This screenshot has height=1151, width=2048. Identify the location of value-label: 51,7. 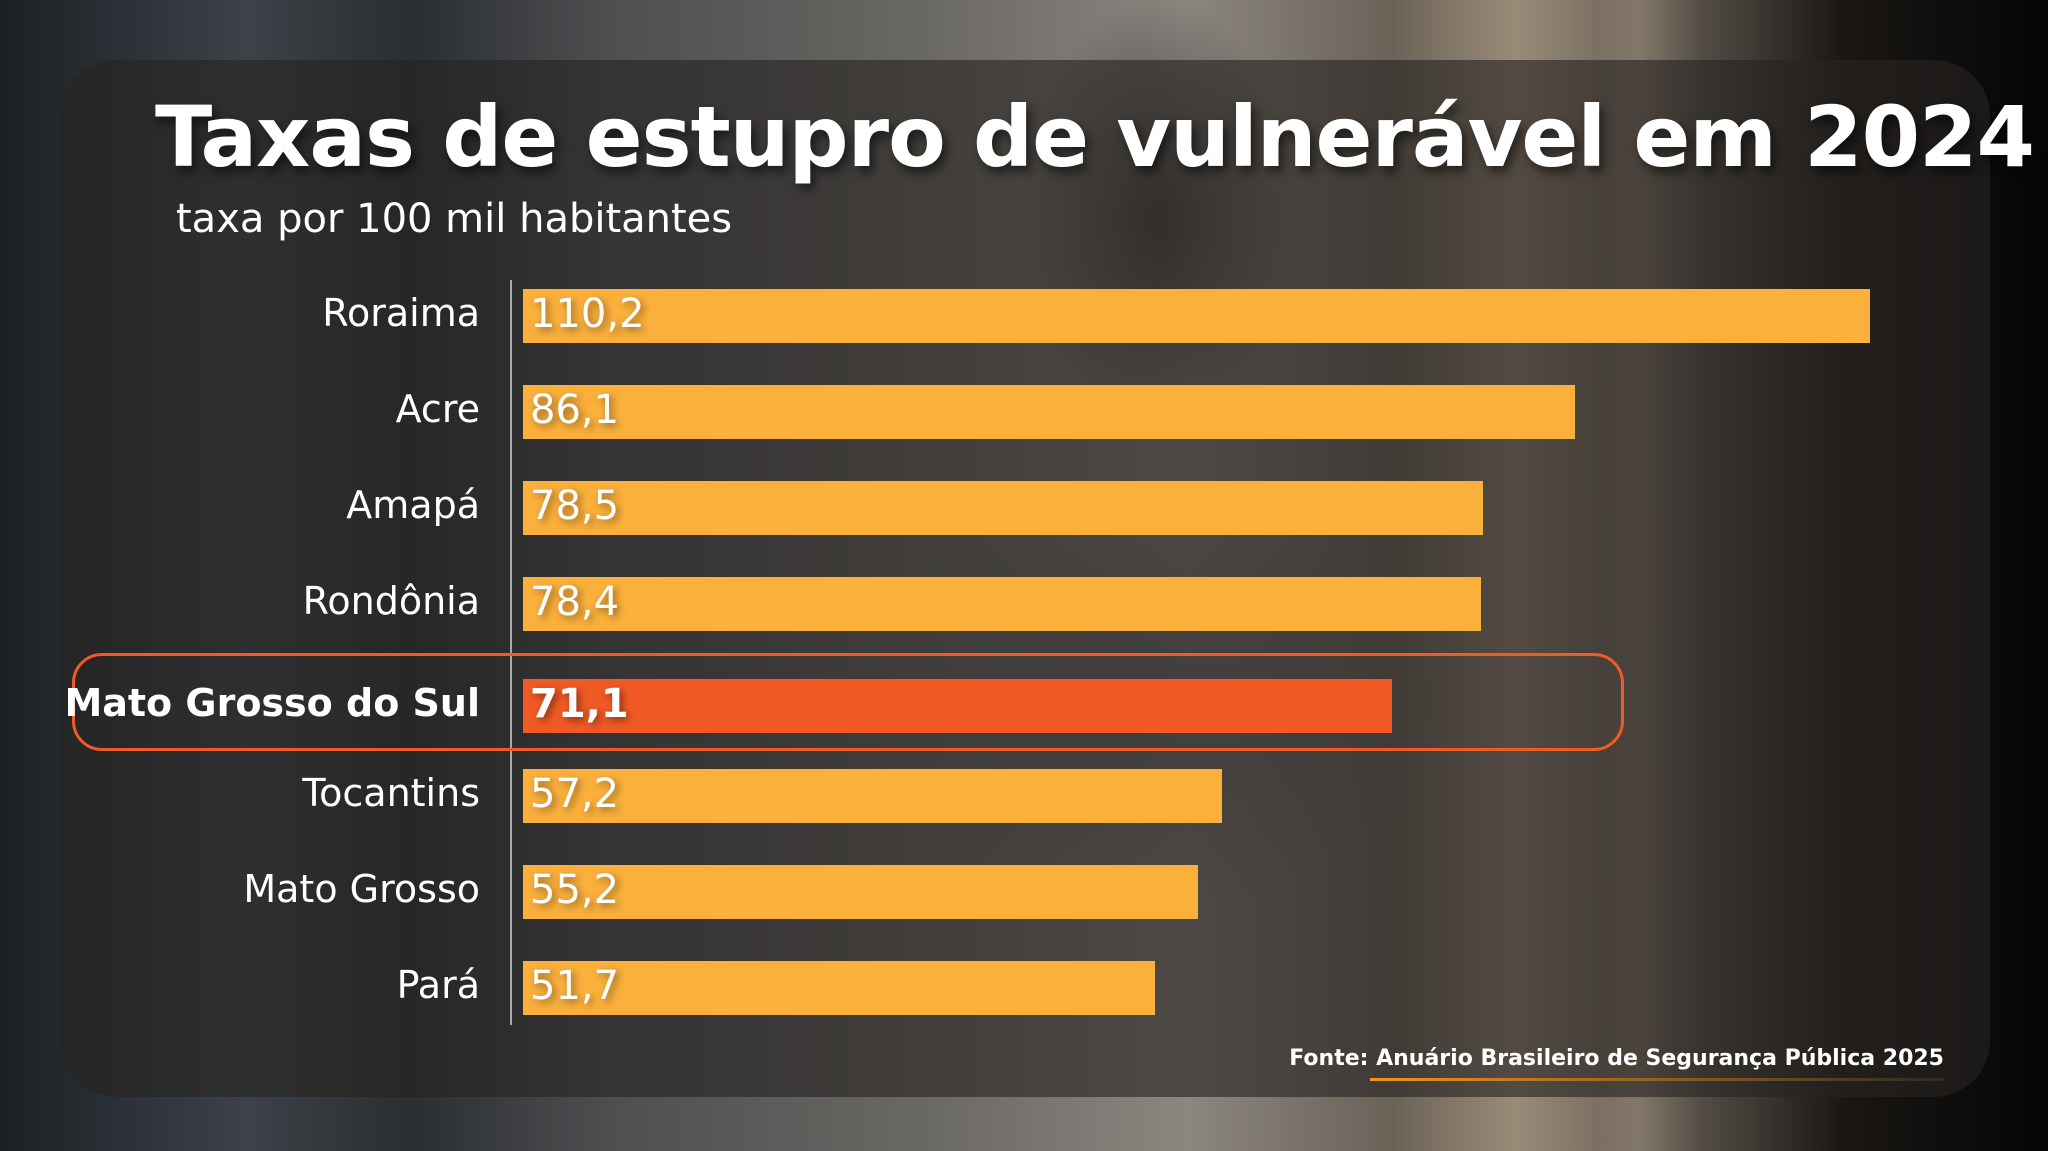
(575, 986).